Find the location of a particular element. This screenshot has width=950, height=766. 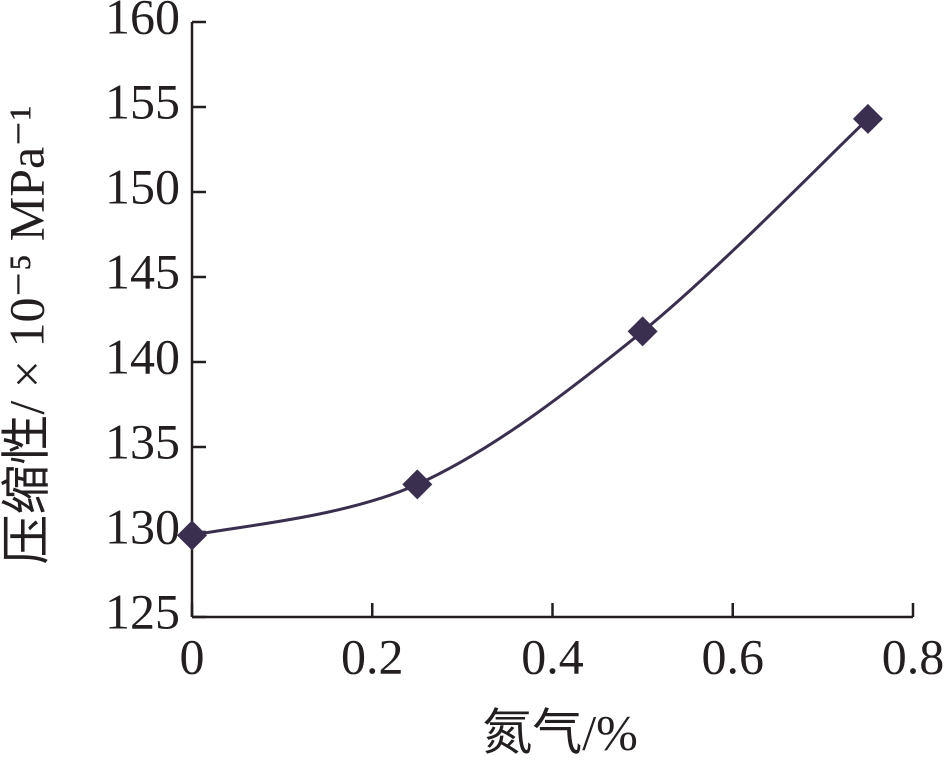

x-tick-label: 0.2 is located at coordinates (372, 656).